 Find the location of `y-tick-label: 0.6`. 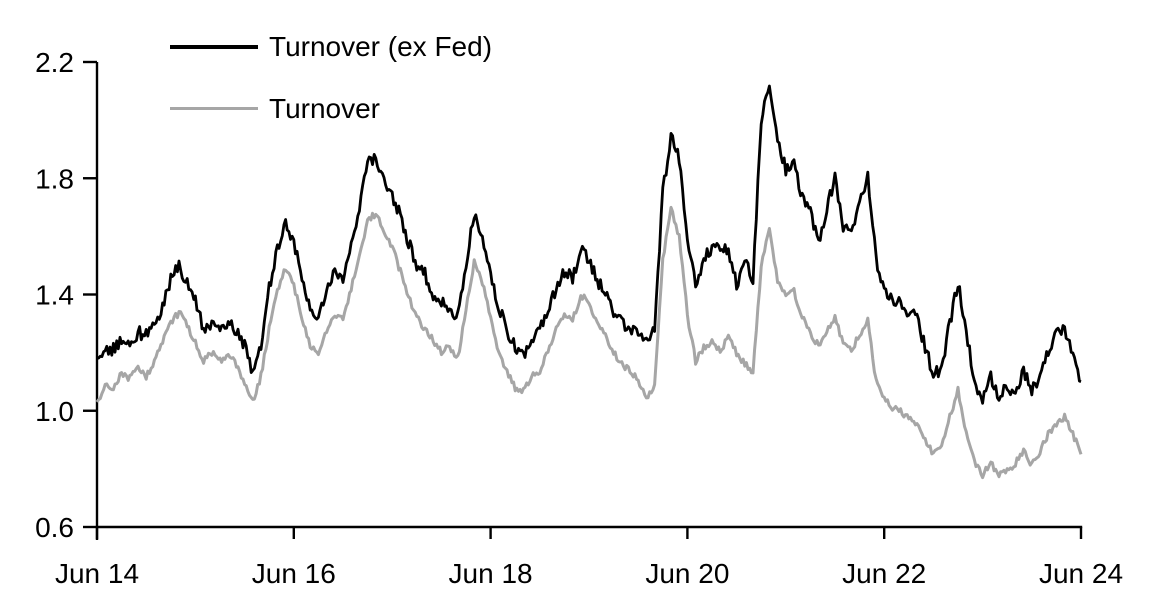

y-tick-label: 0.6 is located at coordinates (54, 527).